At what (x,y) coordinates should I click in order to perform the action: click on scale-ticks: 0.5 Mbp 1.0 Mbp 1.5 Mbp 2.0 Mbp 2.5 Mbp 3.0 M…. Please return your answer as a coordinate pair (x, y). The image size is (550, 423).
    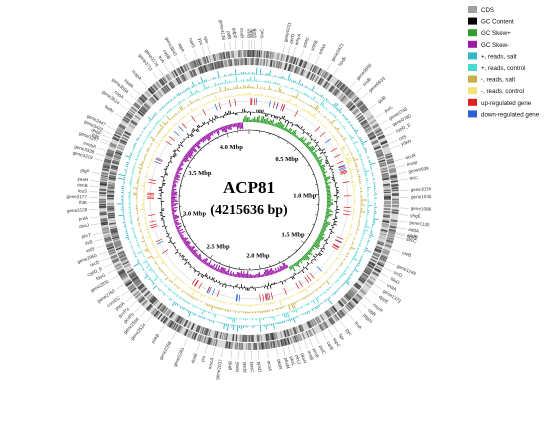
    Looking at the image, I should click on (249, 200).